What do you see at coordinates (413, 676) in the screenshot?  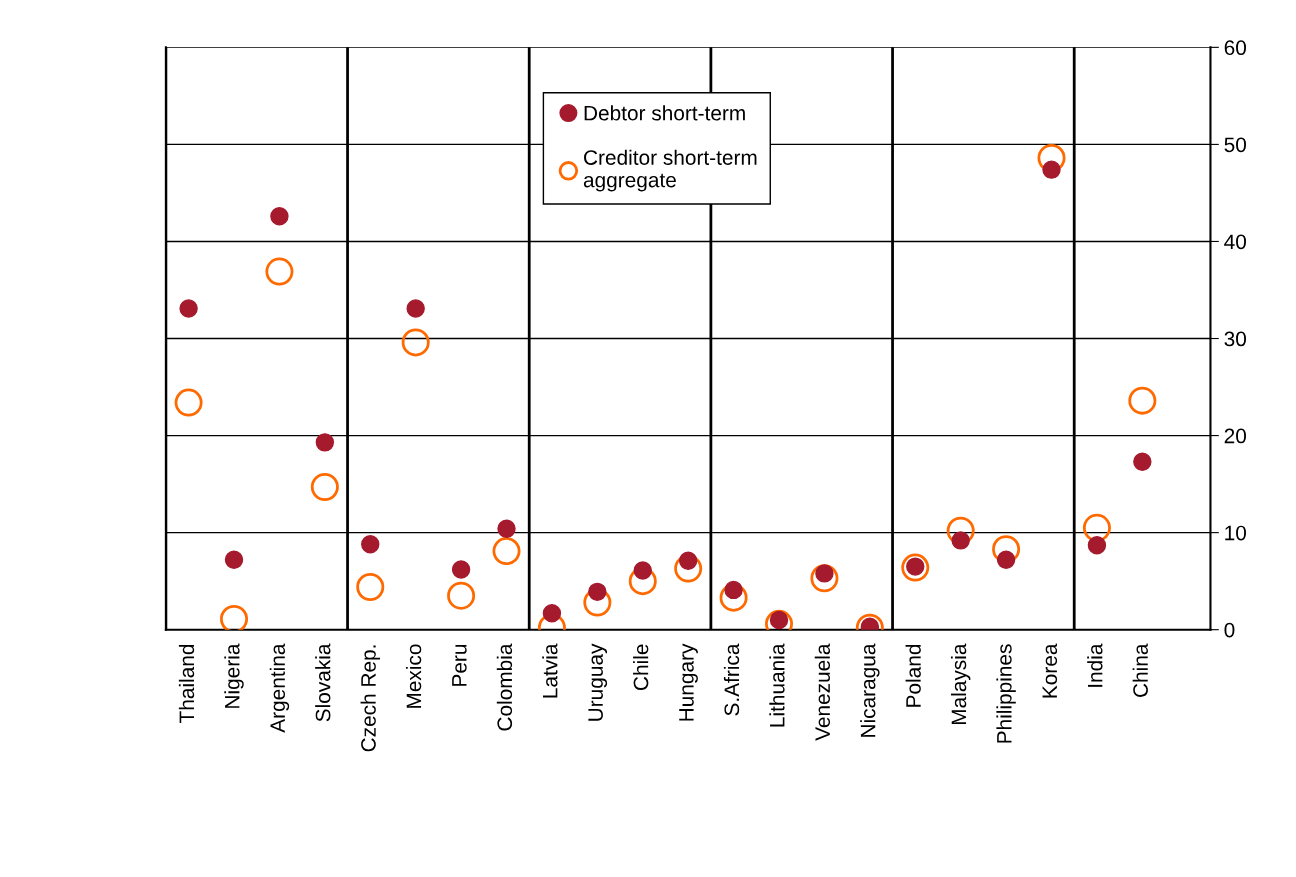 I see `x-tick-label: Mexico` at bounding box center [413, 676].